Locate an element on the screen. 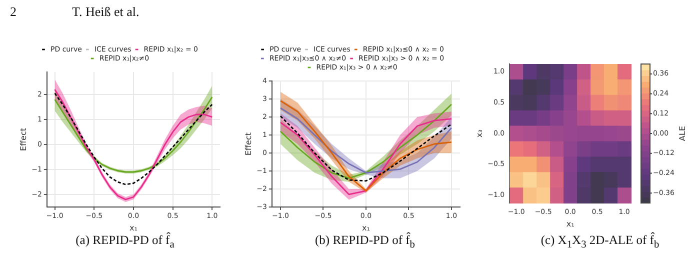 The height and width of the screenshot is (265, 698). text: T. Heiß et al. is located at coordinates (106, 12).